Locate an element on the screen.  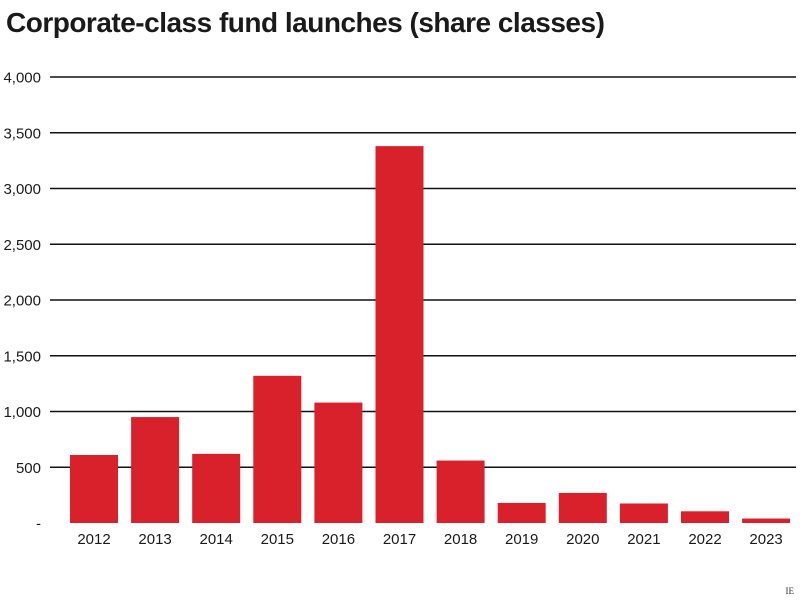
y-tick-label: 2,500 is located at coordinates (22, 245).